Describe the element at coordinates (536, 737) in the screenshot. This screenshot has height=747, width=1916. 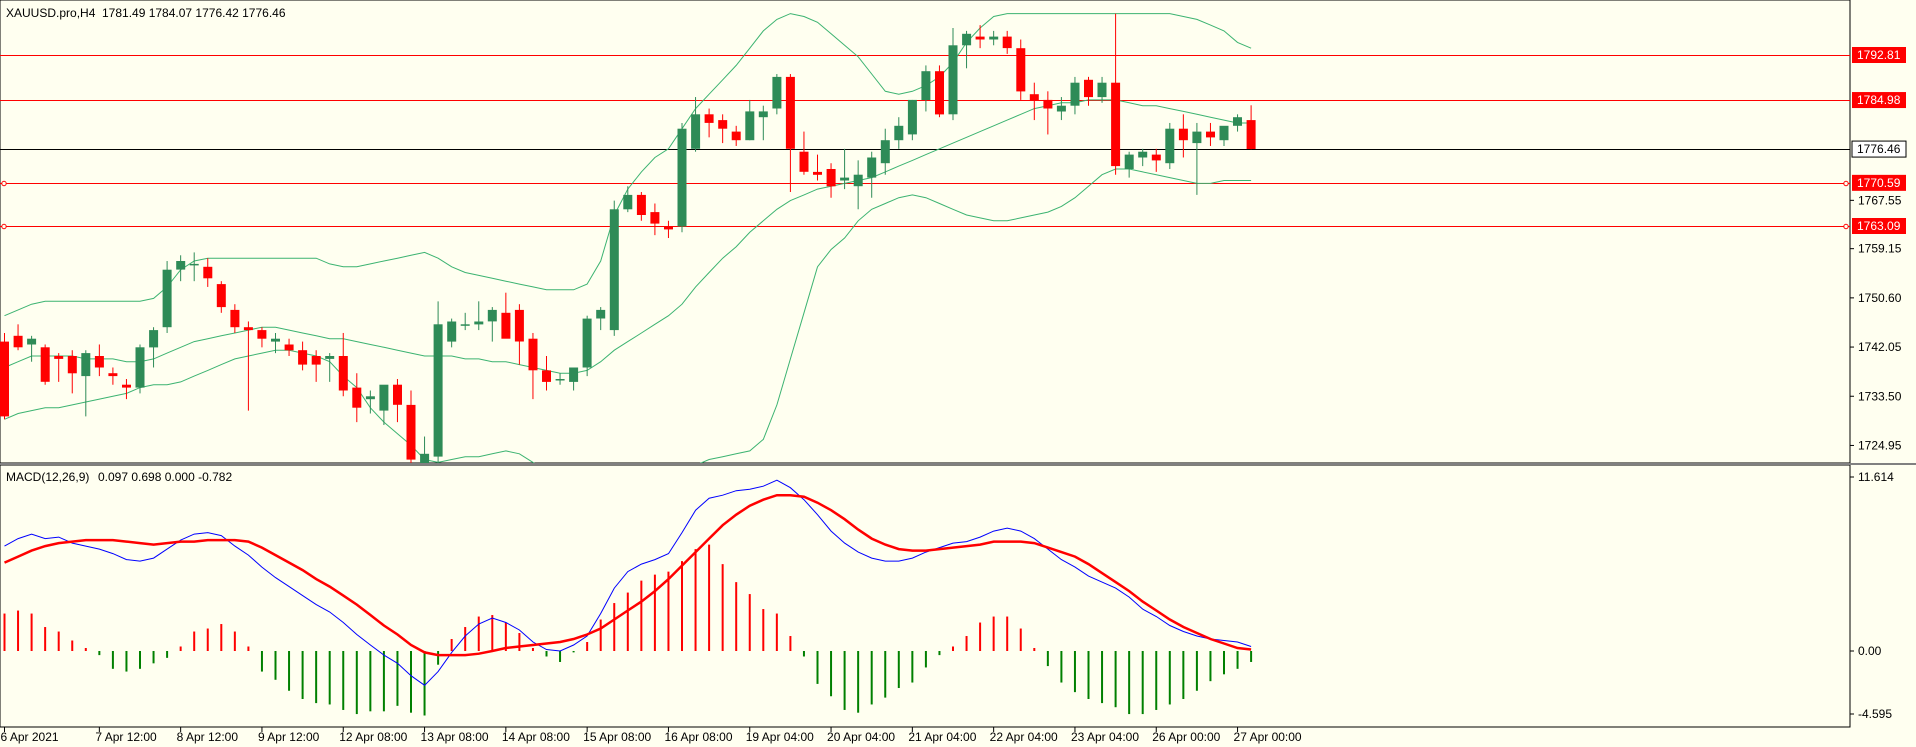
I see `time-tick-label: 14 Apr 08:00` at that location.